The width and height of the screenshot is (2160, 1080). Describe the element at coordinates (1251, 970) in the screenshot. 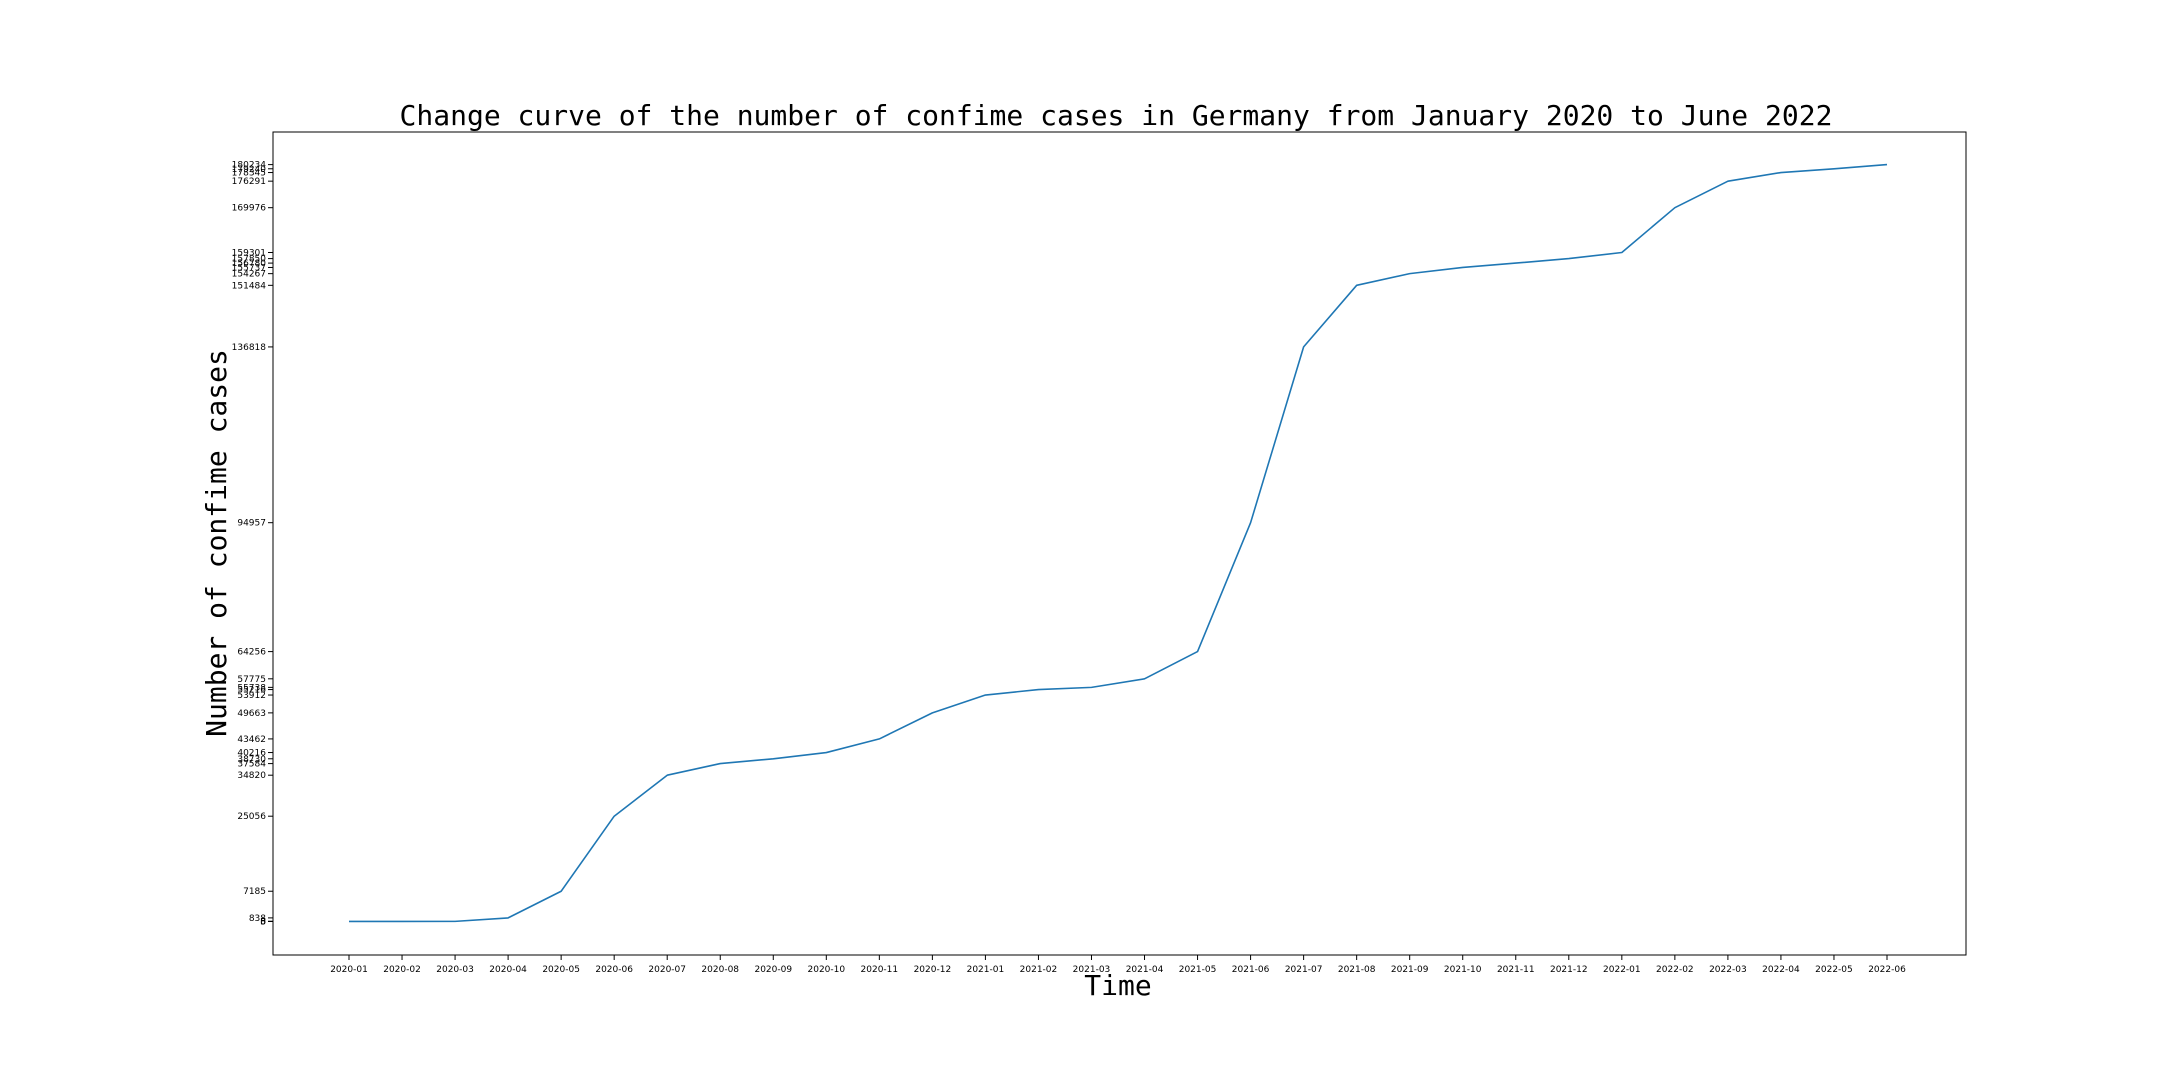

I see `x-tick-label: 2021-06` at that location.